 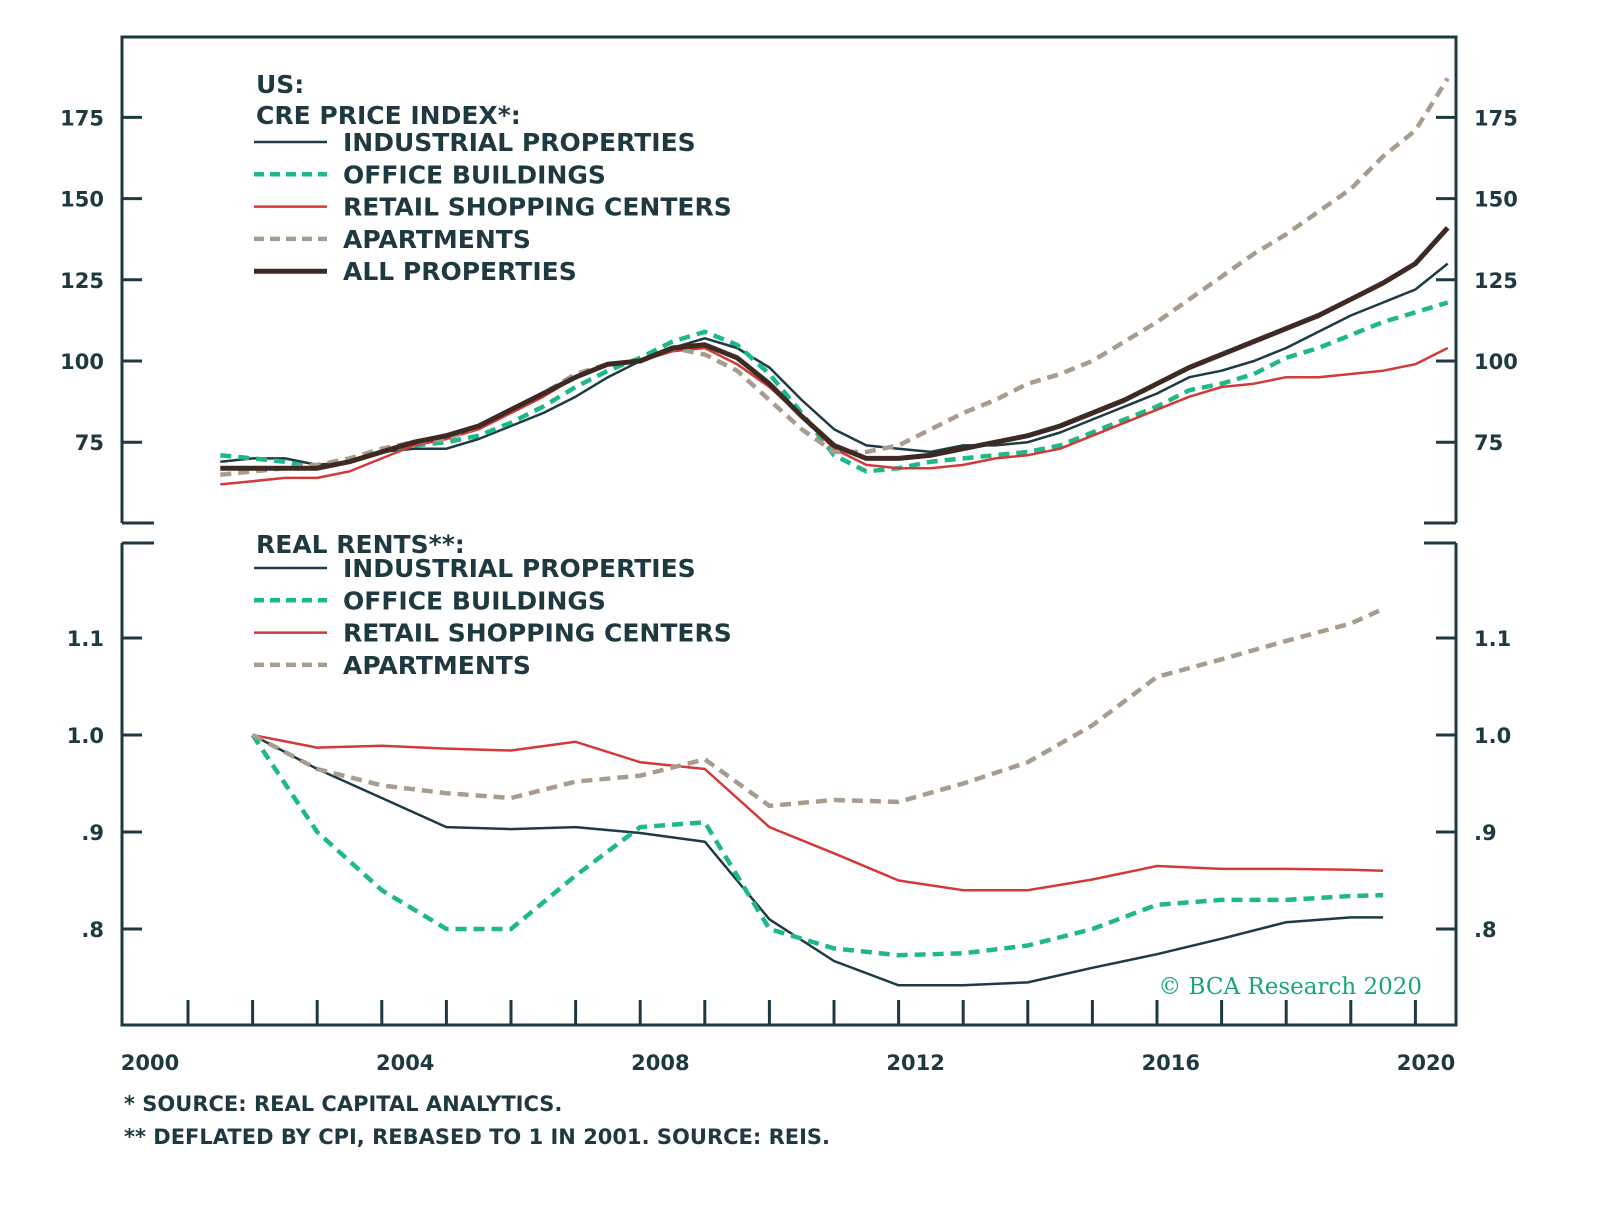 I want to click on x-tick-label: 2016, so click(x=1171, y=1063).